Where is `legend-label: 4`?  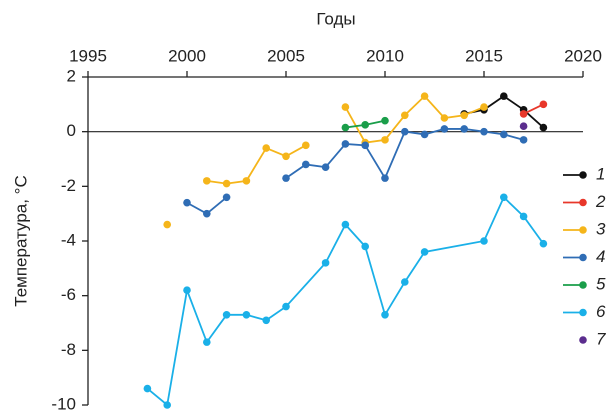 legend-label: 4 is located at coordinates (600, 256).